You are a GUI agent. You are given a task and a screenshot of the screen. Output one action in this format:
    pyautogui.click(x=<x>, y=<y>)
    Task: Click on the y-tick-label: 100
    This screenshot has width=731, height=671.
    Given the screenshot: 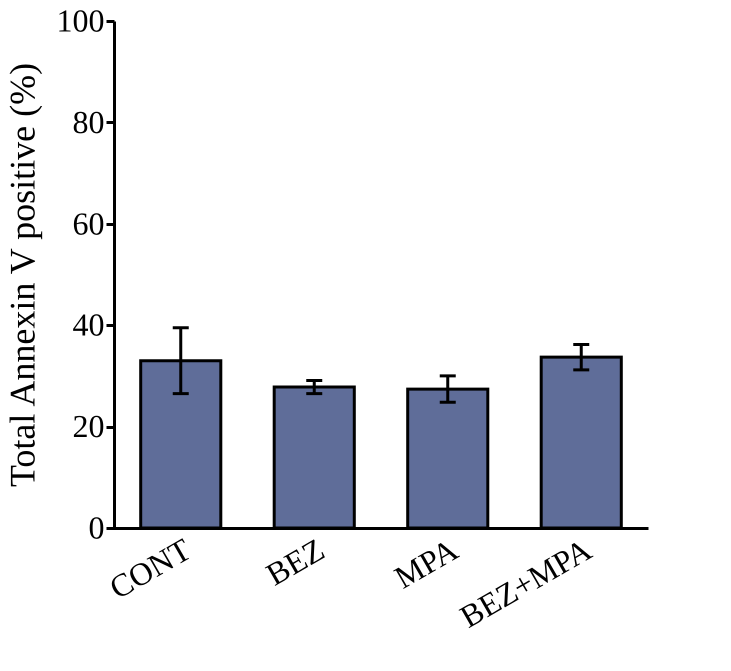 What is the action you would take?
    pyautogui.click(x=80, y=20)
    